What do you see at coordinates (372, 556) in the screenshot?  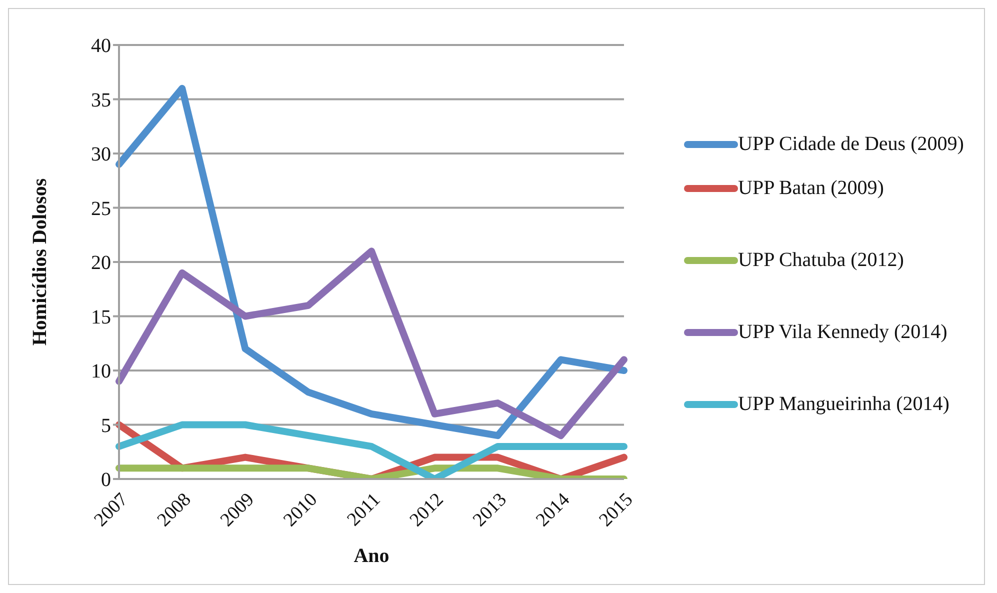 I see `x-axis-title: Ano` at bounding box center [372, 556].